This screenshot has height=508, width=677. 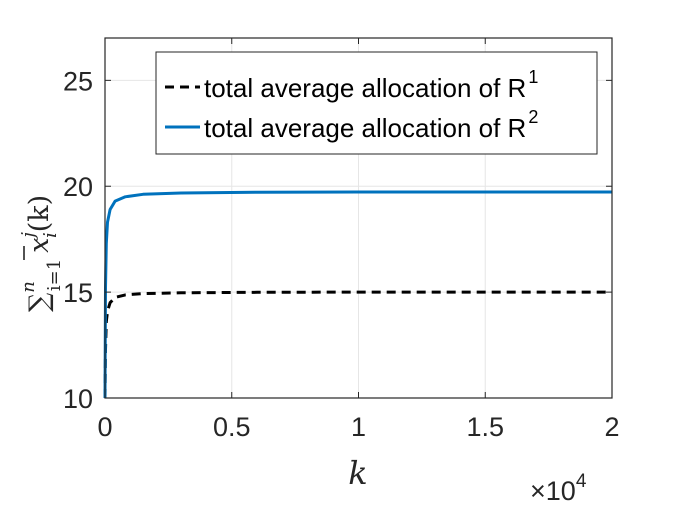 What do you see at coordinates (358, 427) in the screenshot?
I see `x-tick-label: 1` at bounding box center [358, 427].